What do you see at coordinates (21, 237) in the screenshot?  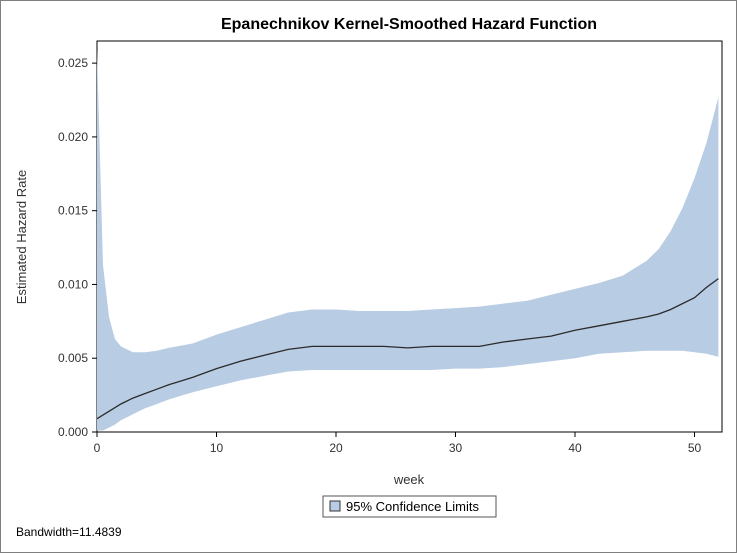 I see `y-axis-label: Estimated Hazard Rate` at bounding box center [21, 237].